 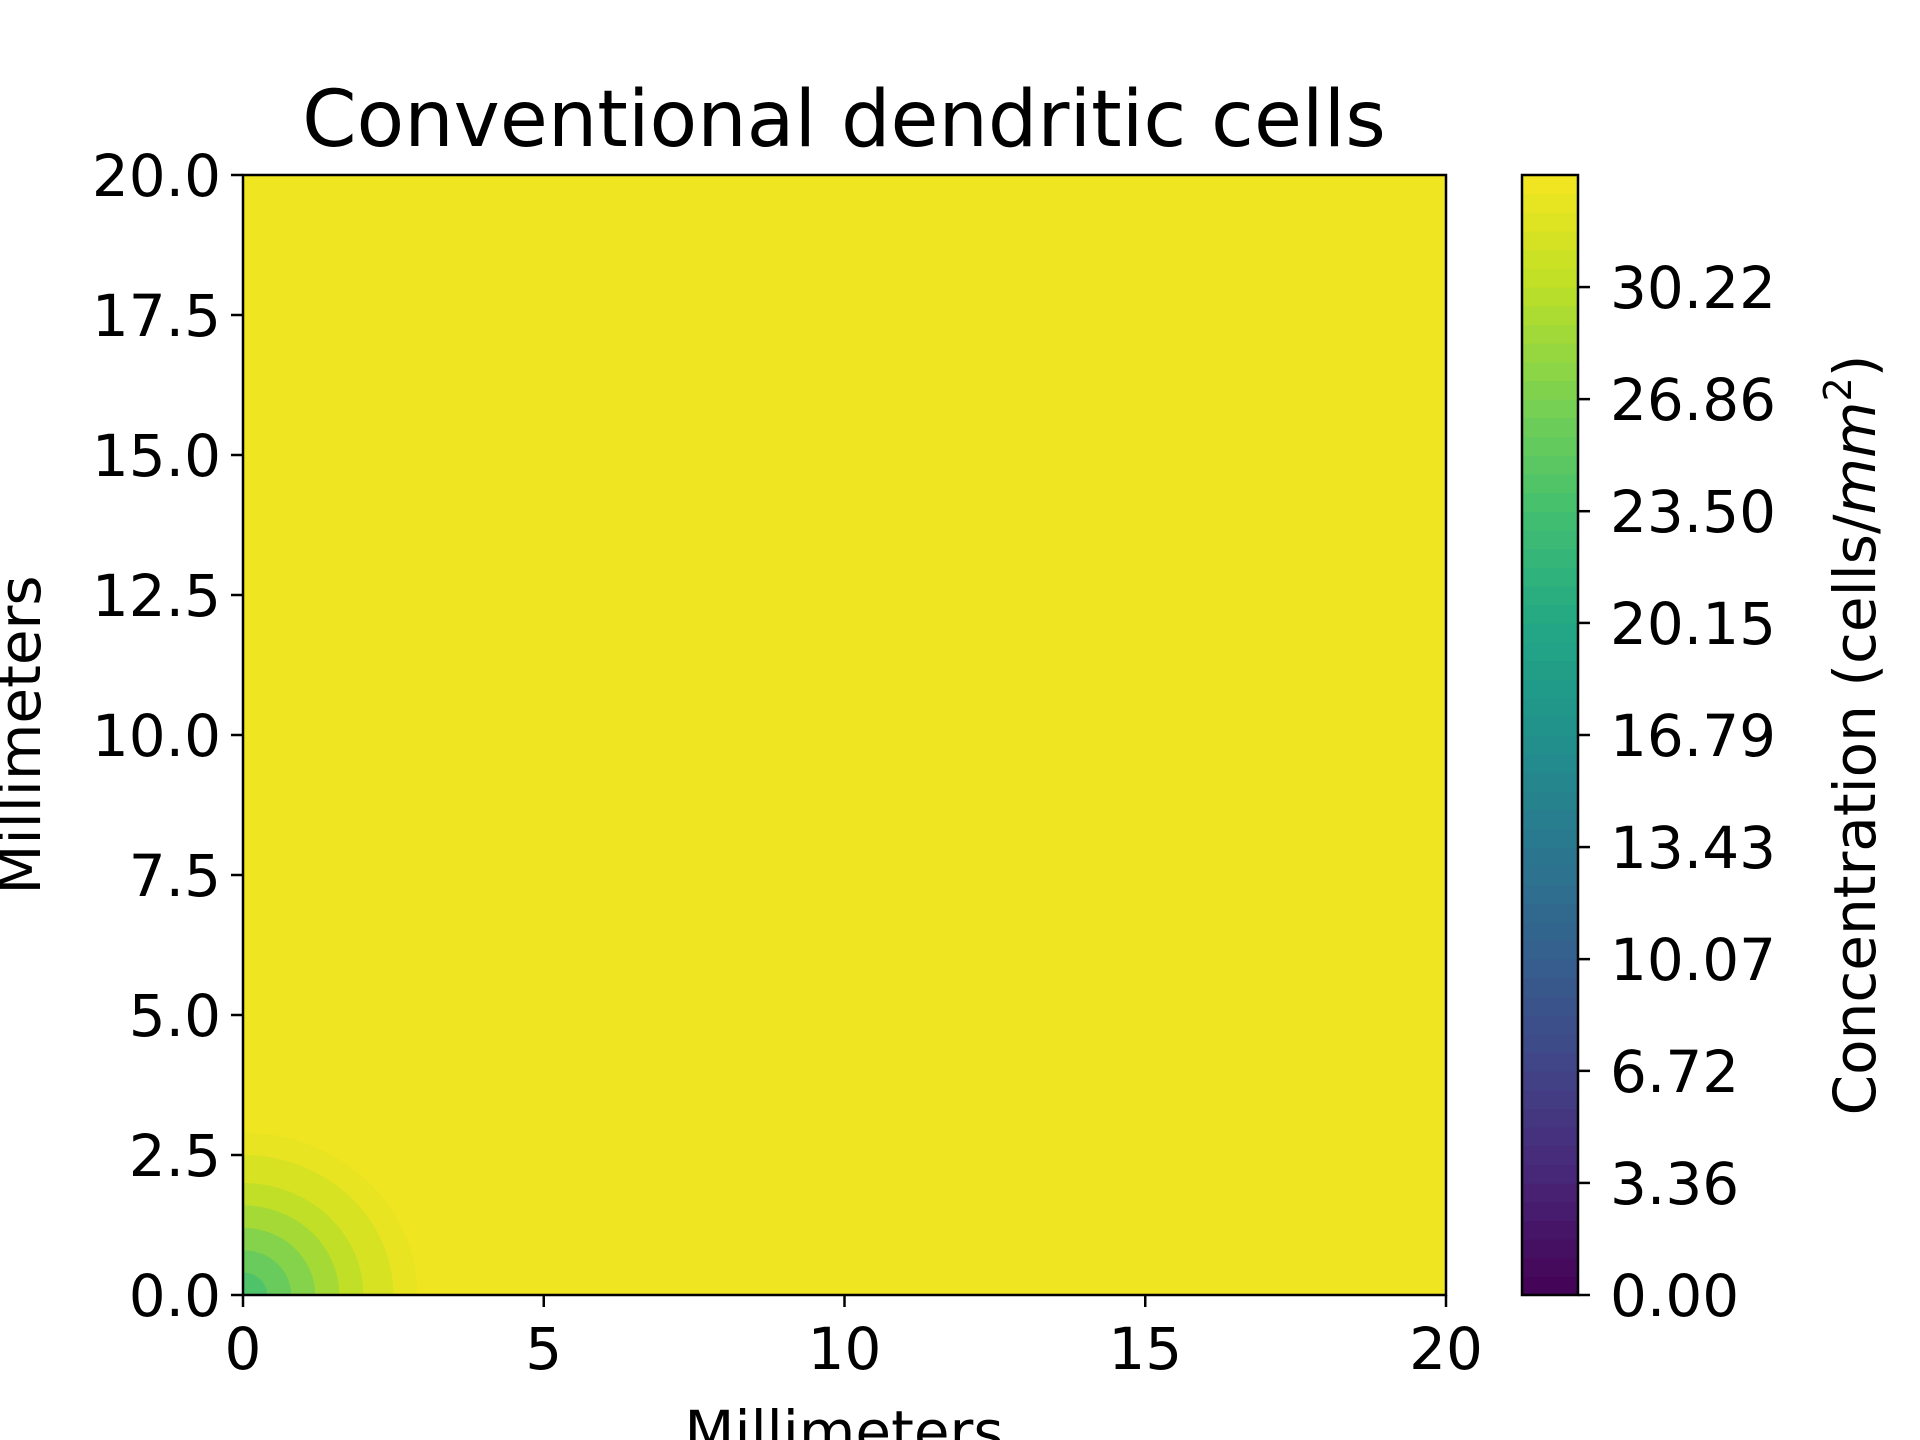 I want to click on x-tick-label: 20, so click(x=1446, y=1349).